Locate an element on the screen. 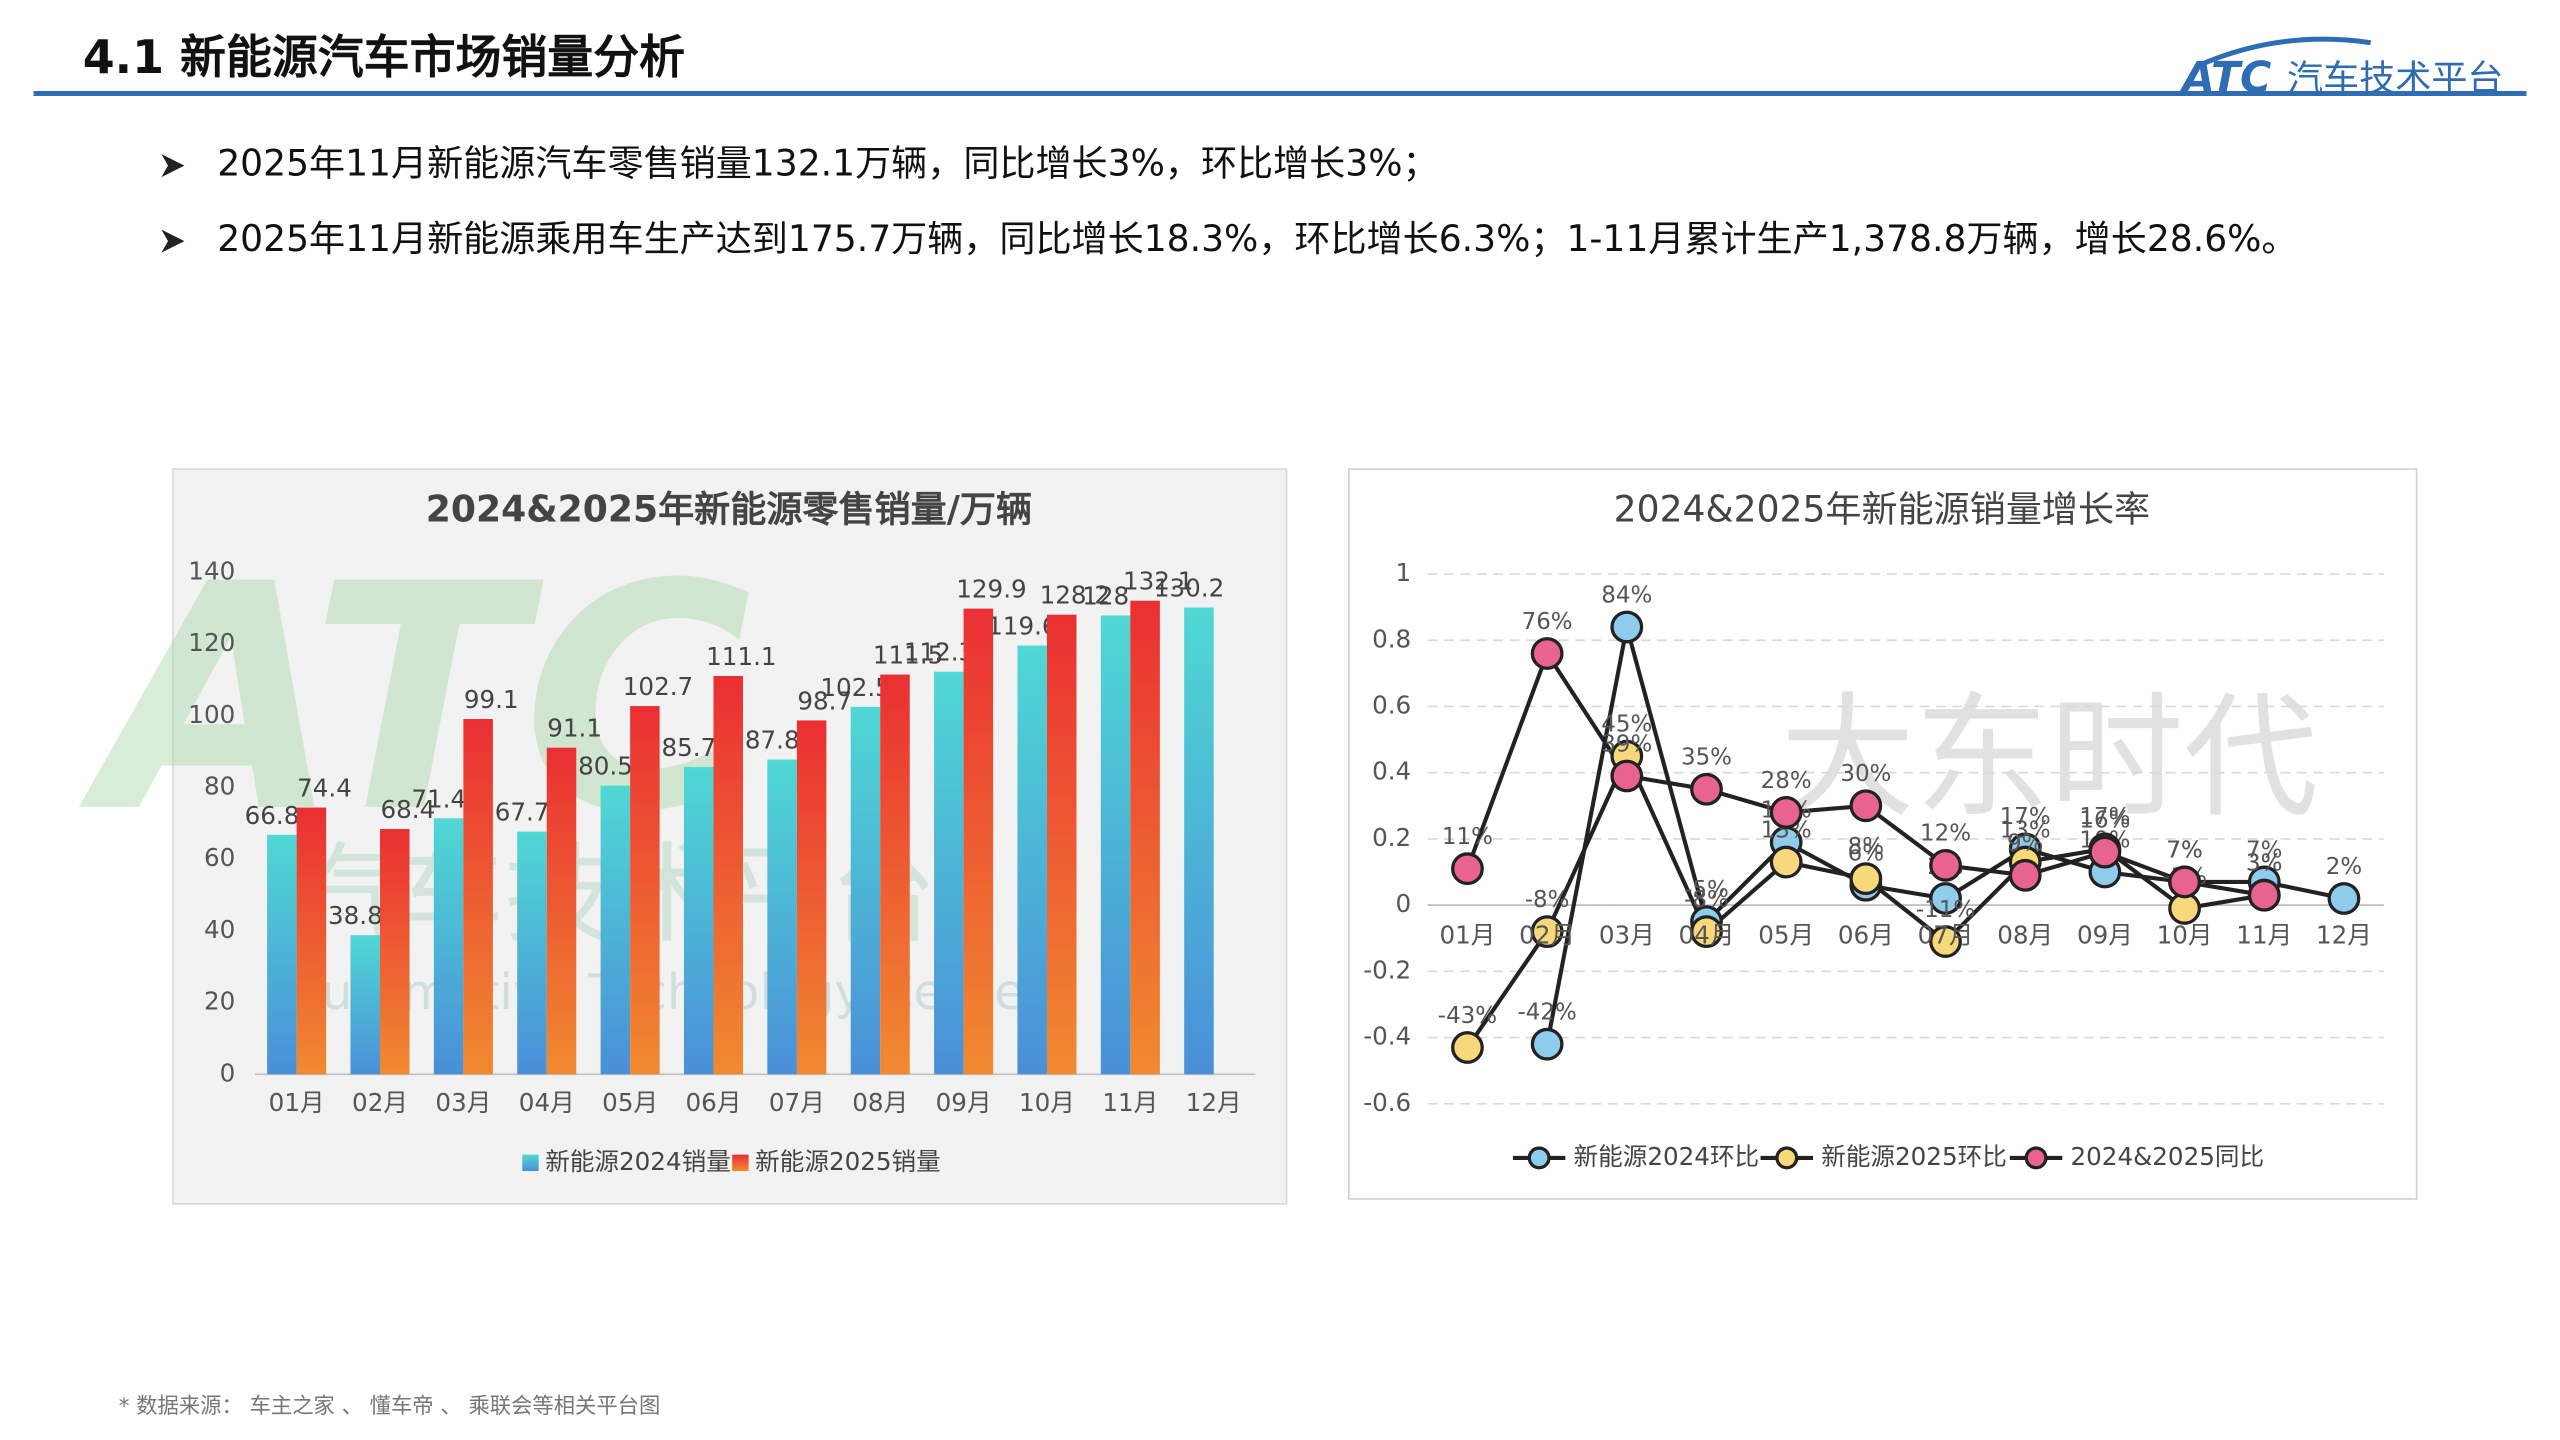 The image size is (2560, 1440). data-label: 30% is located at coordinates (1865, 774).